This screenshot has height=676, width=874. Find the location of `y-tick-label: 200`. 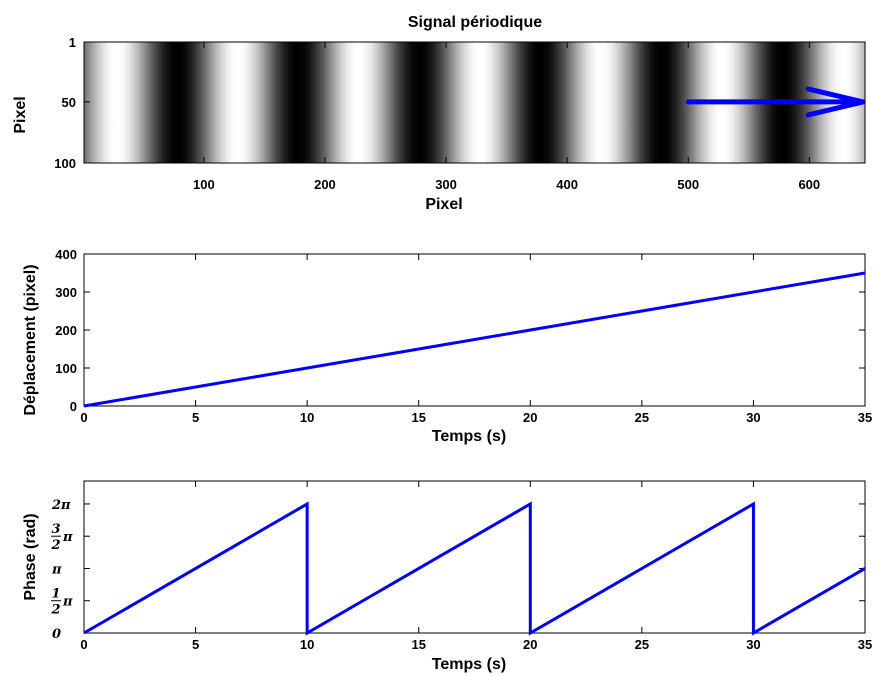

y-tick-label: 200 is located at coordinates (66, 330).